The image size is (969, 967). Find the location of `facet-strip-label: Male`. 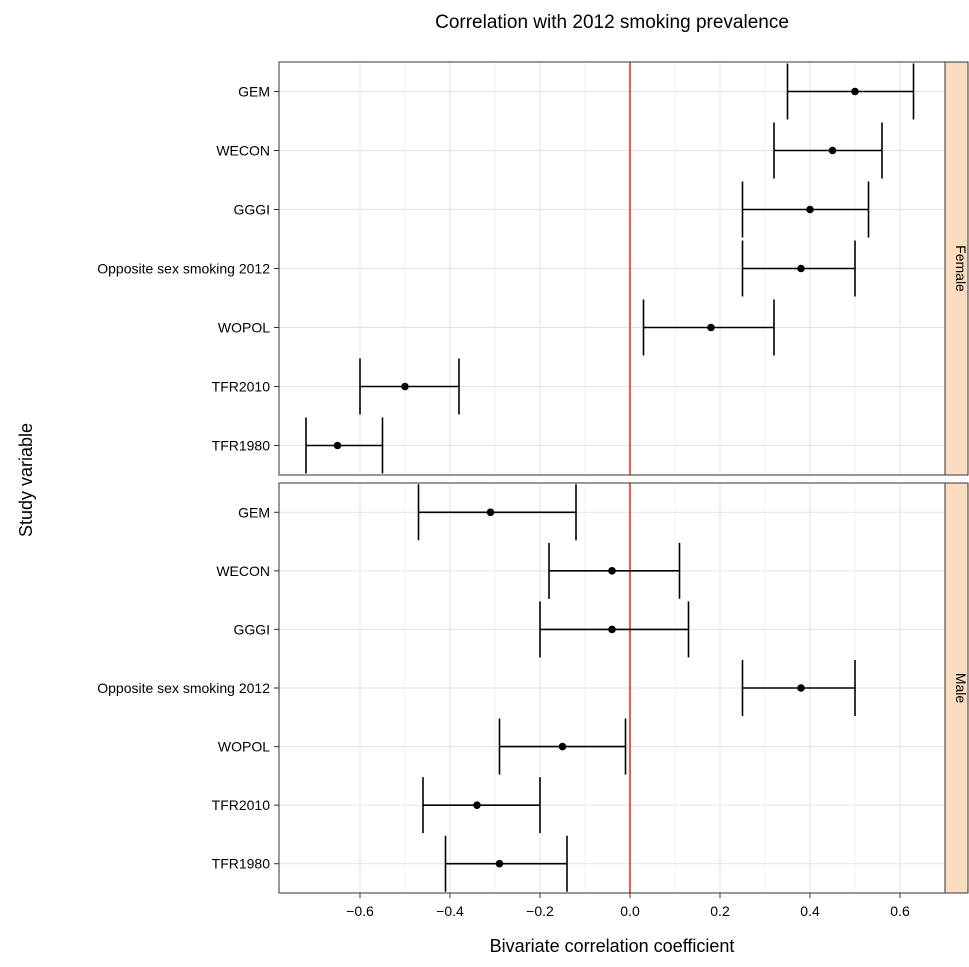

facet-strip-label: Male is located at coordinates (961, 688).